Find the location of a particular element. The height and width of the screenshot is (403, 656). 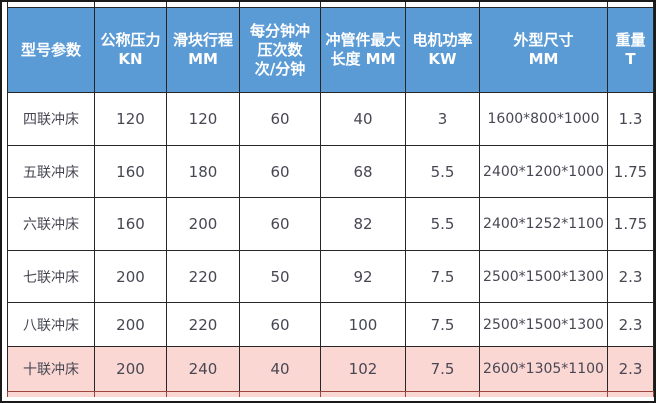

table-row-四联冲床: 四联冲床 120 120 60 40 3 1600*800*1000 1.3 is located at coordinates (330, 119).